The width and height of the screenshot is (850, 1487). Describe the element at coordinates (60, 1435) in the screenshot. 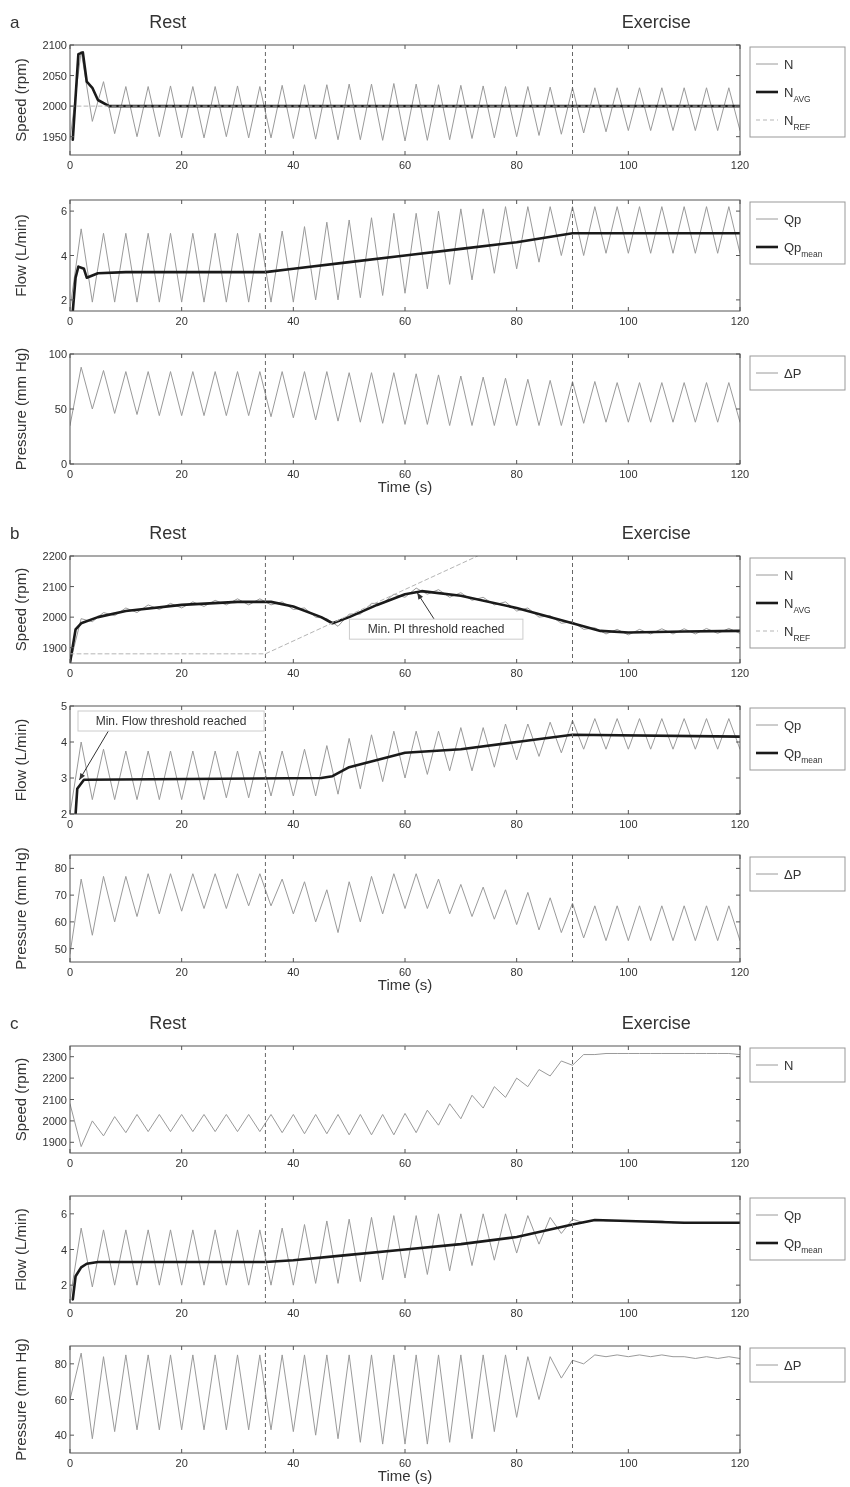

I see `y-tick-label: 40` at that location.